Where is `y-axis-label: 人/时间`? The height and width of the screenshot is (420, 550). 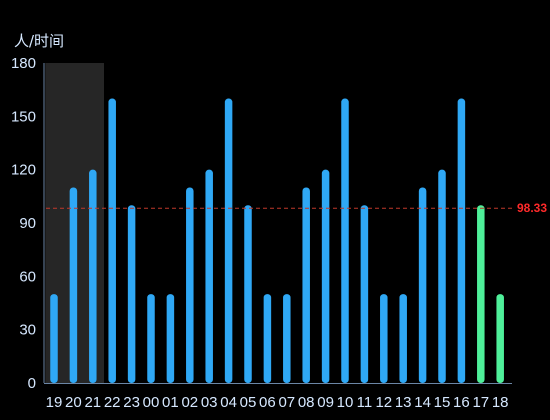
y-axis-label: 人/时间 is located at coordinates (39, 41).